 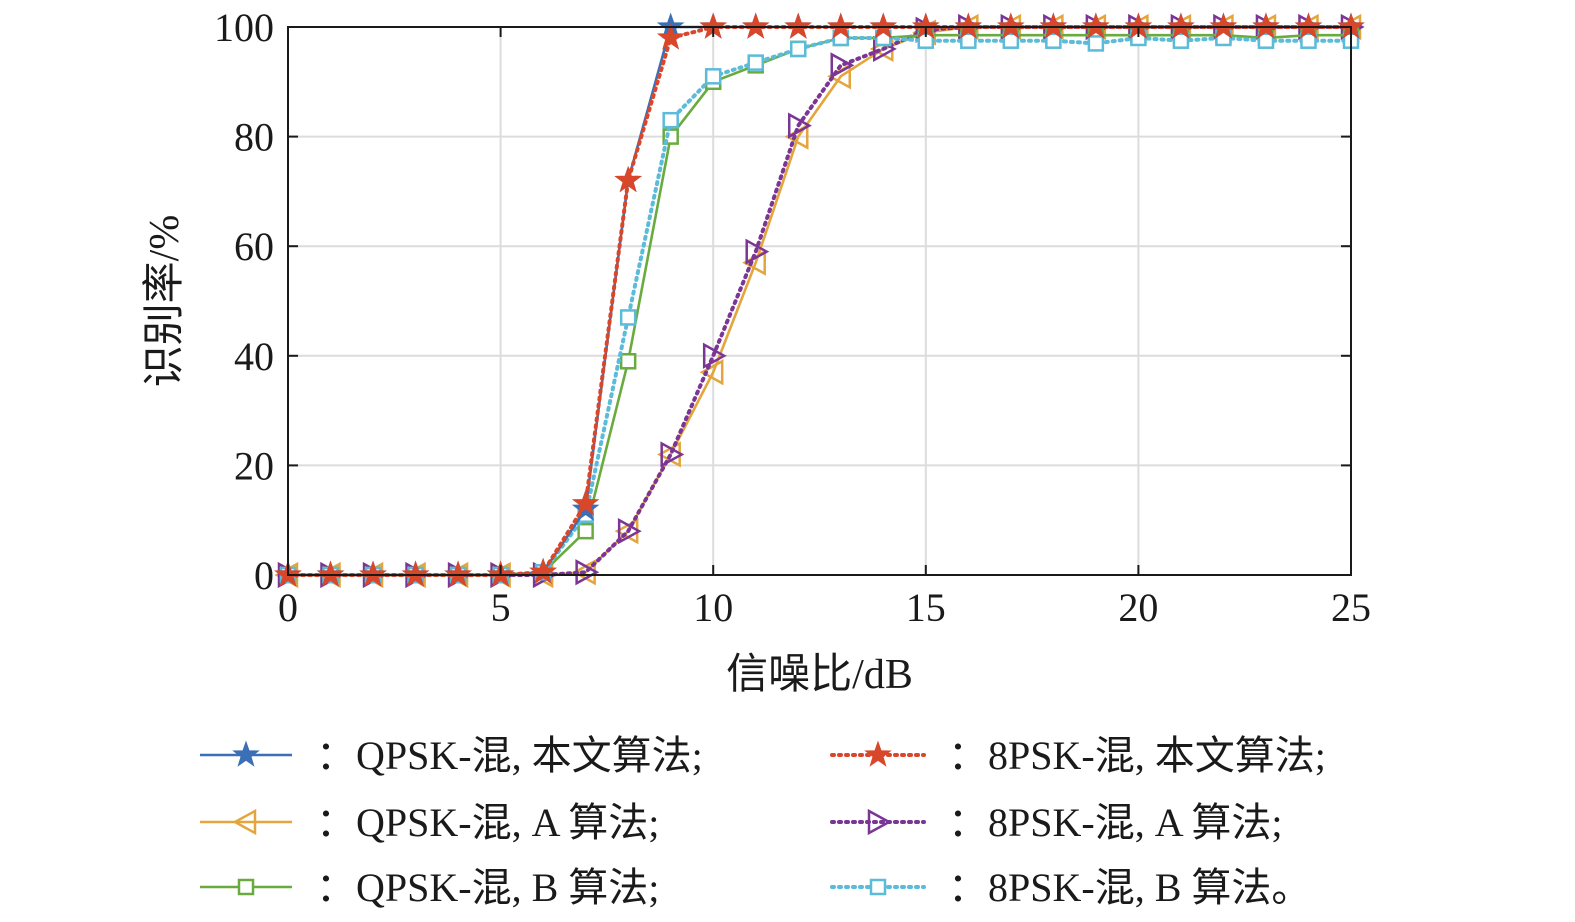 What do you see at coordinates (244, 27) in the screenshot?
I see `y-tick-label: 100` at bounding box center [244, 27].